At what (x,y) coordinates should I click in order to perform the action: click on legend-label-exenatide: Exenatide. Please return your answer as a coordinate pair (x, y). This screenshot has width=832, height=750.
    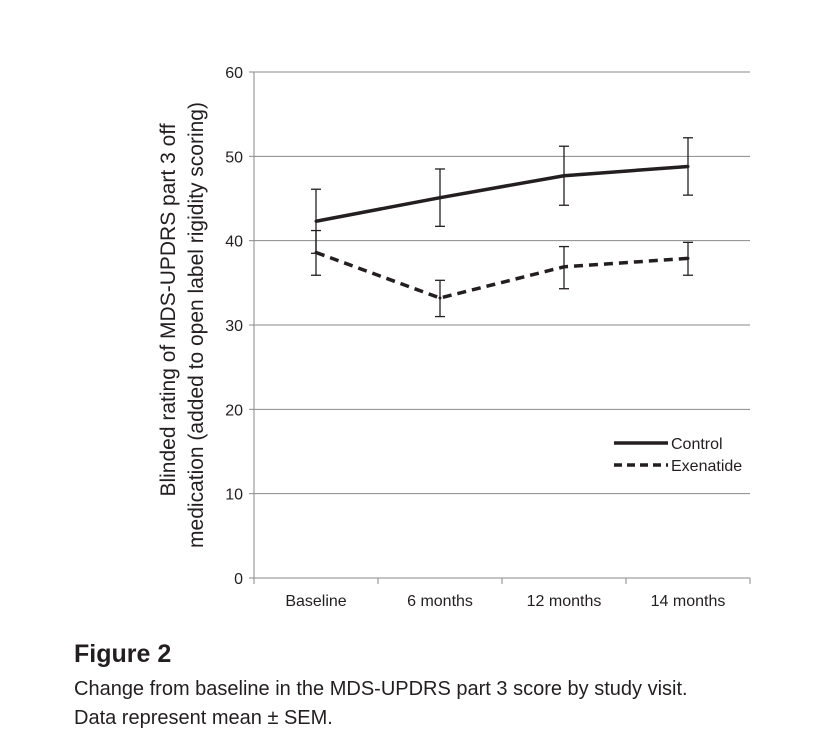
    Looking at the image, I should click on (706, 466).